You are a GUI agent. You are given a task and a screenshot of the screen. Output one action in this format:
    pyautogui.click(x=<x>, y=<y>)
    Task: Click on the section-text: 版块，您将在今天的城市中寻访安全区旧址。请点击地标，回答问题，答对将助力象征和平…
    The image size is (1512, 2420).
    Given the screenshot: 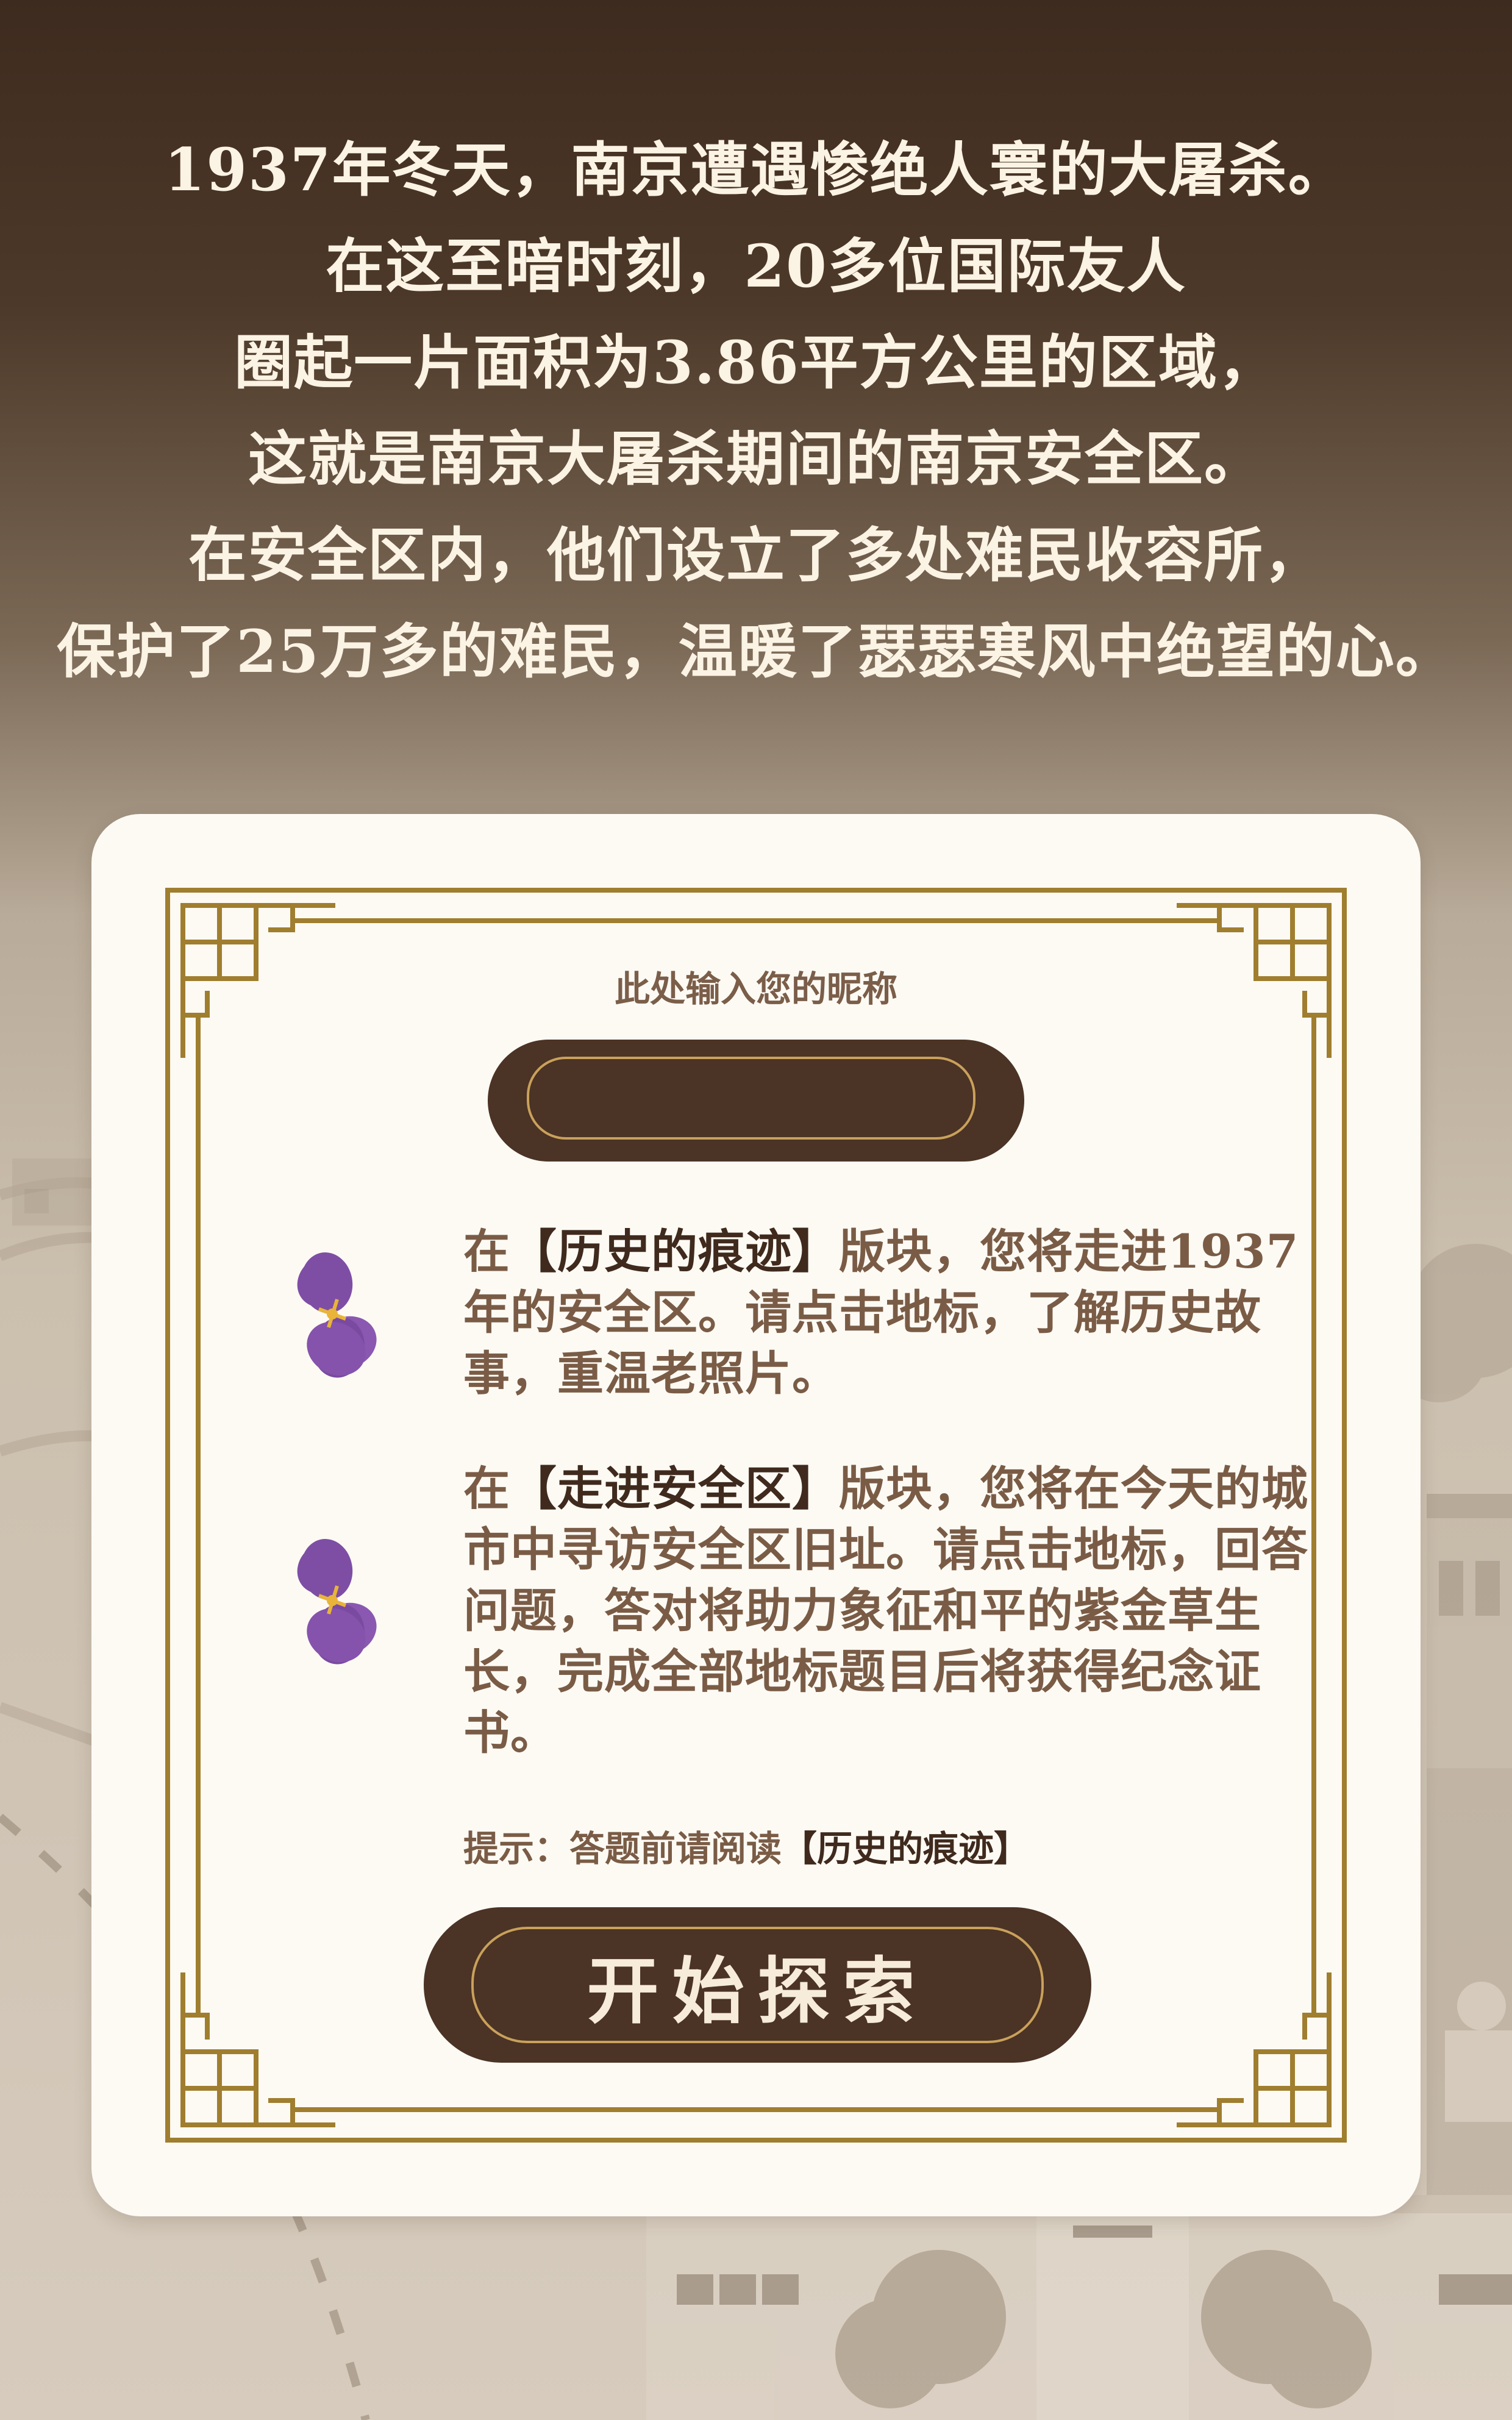 What is the action you would take?
    pyautogui.click(x=885, y=1611)
    